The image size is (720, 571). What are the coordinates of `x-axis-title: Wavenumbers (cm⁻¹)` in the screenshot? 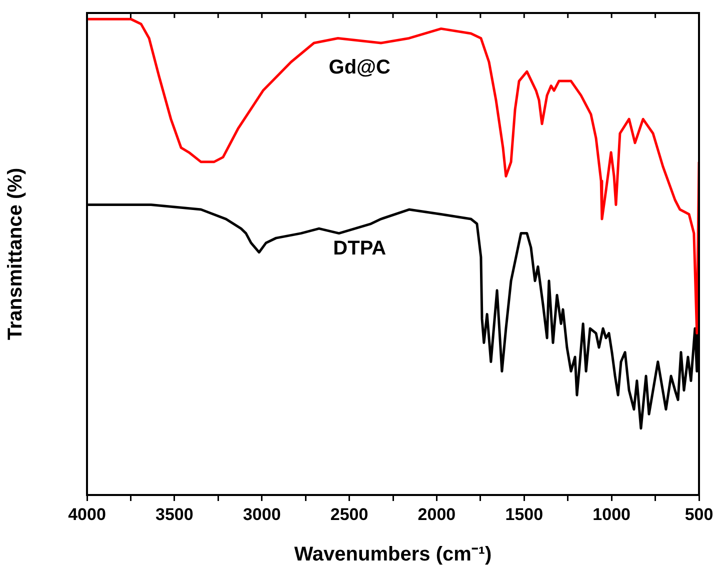 It's located at (393, 555).